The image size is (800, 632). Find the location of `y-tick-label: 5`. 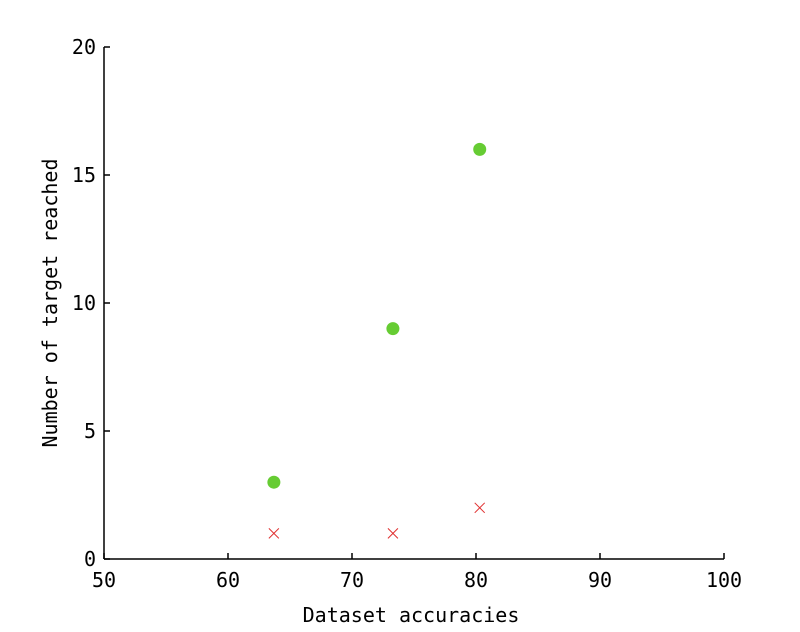

y-tick-label: 5 is located at coordinates (90, 431).